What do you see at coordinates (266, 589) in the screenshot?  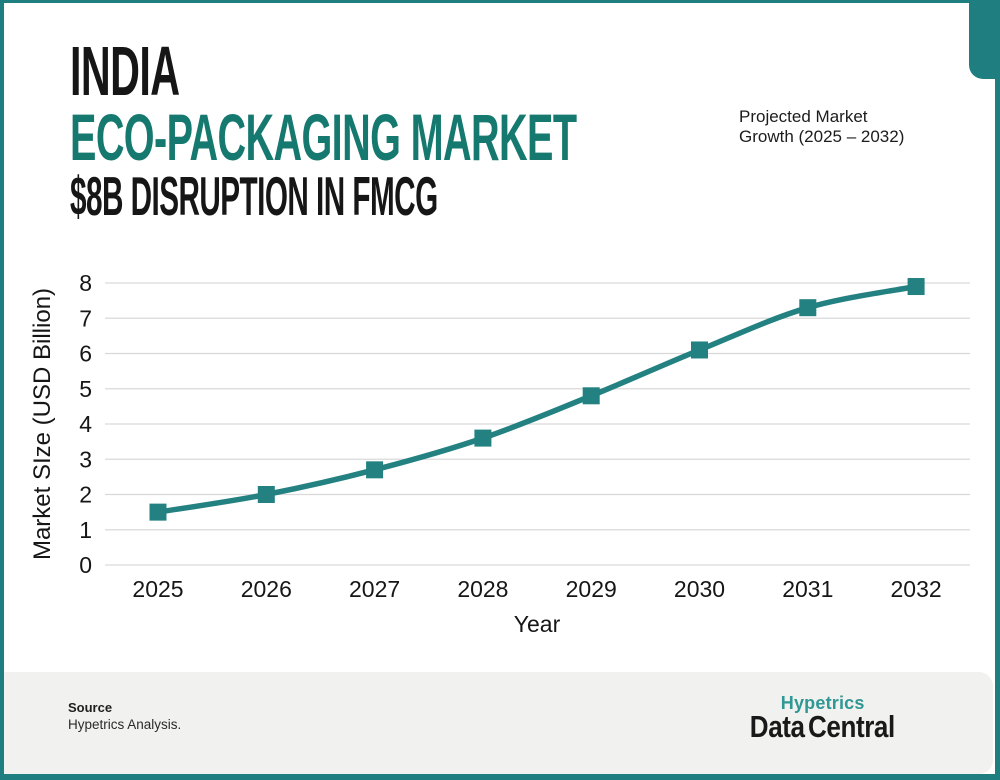 I see `svg-text: 2026` at bounding box center [266, 589].